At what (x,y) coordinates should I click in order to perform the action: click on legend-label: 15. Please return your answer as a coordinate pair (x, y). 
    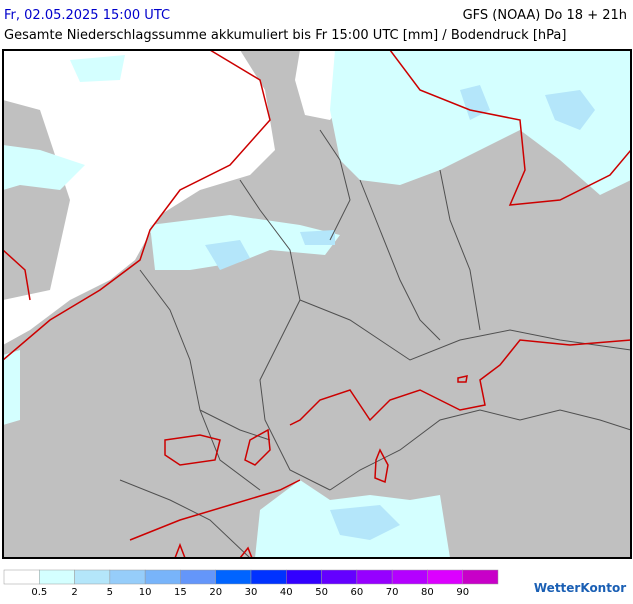
    Looking at the image, I should click on (180, 592).